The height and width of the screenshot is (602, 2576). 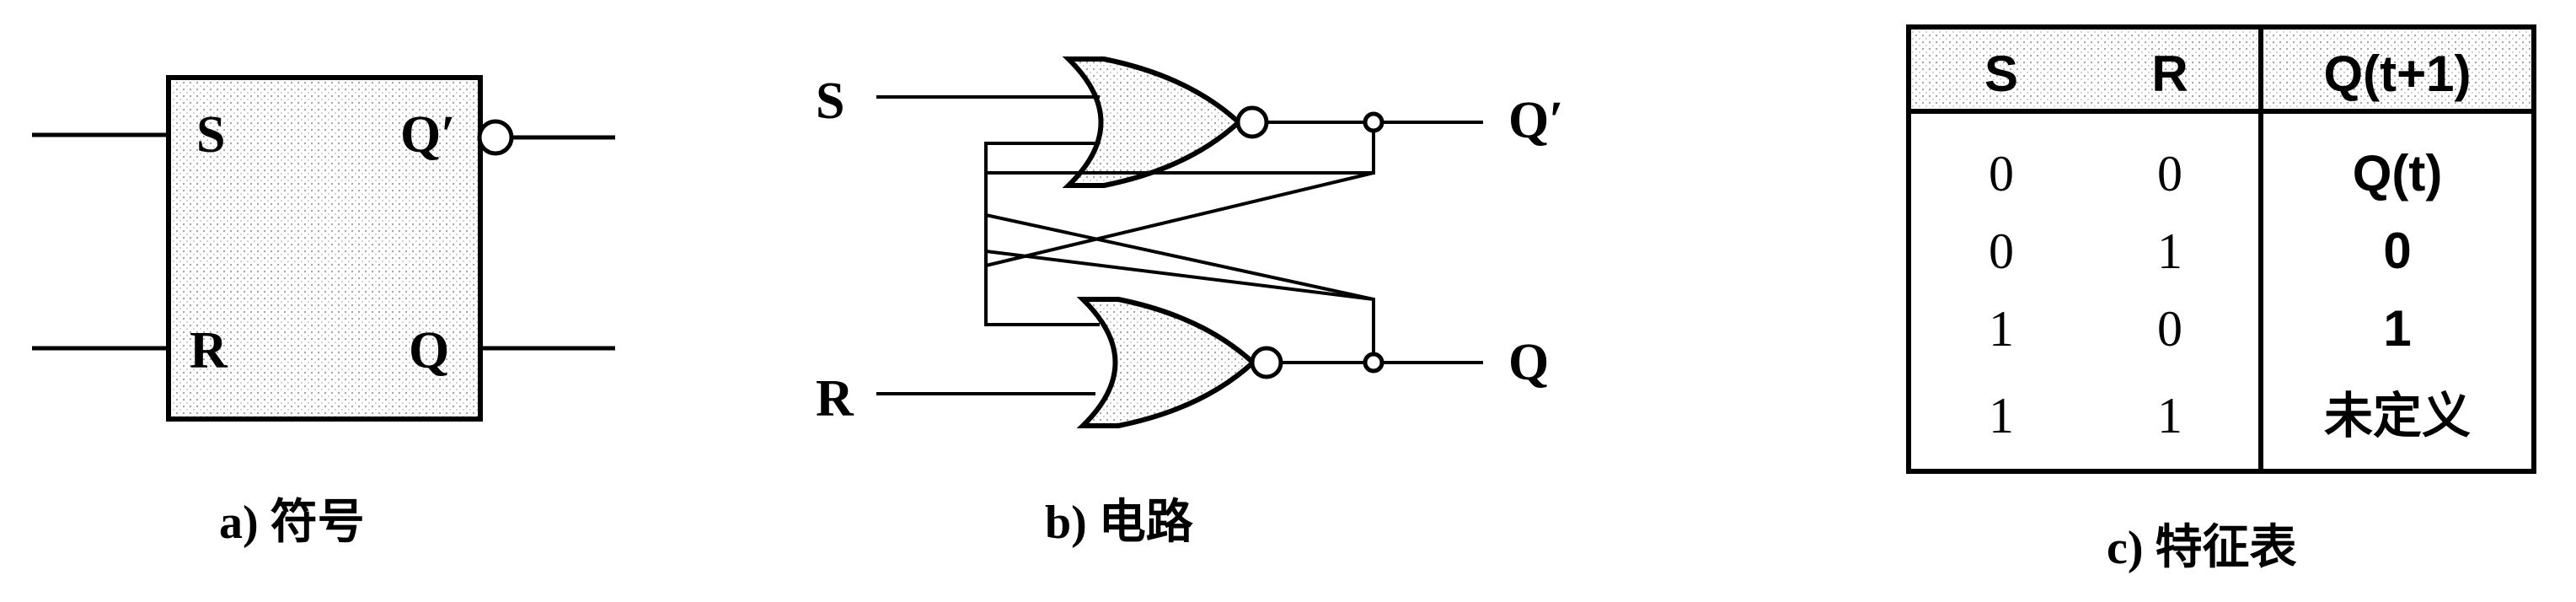 I want to click on symbol-caption: a) 符号, so click(x=292, y=523).